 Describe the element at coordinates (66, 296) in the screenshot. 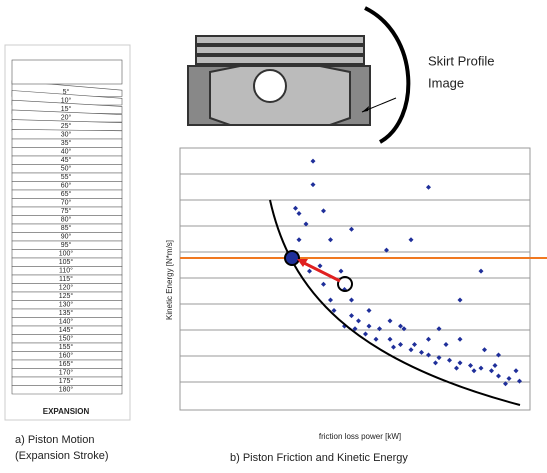

I see `angle-label: 125°` at that location.